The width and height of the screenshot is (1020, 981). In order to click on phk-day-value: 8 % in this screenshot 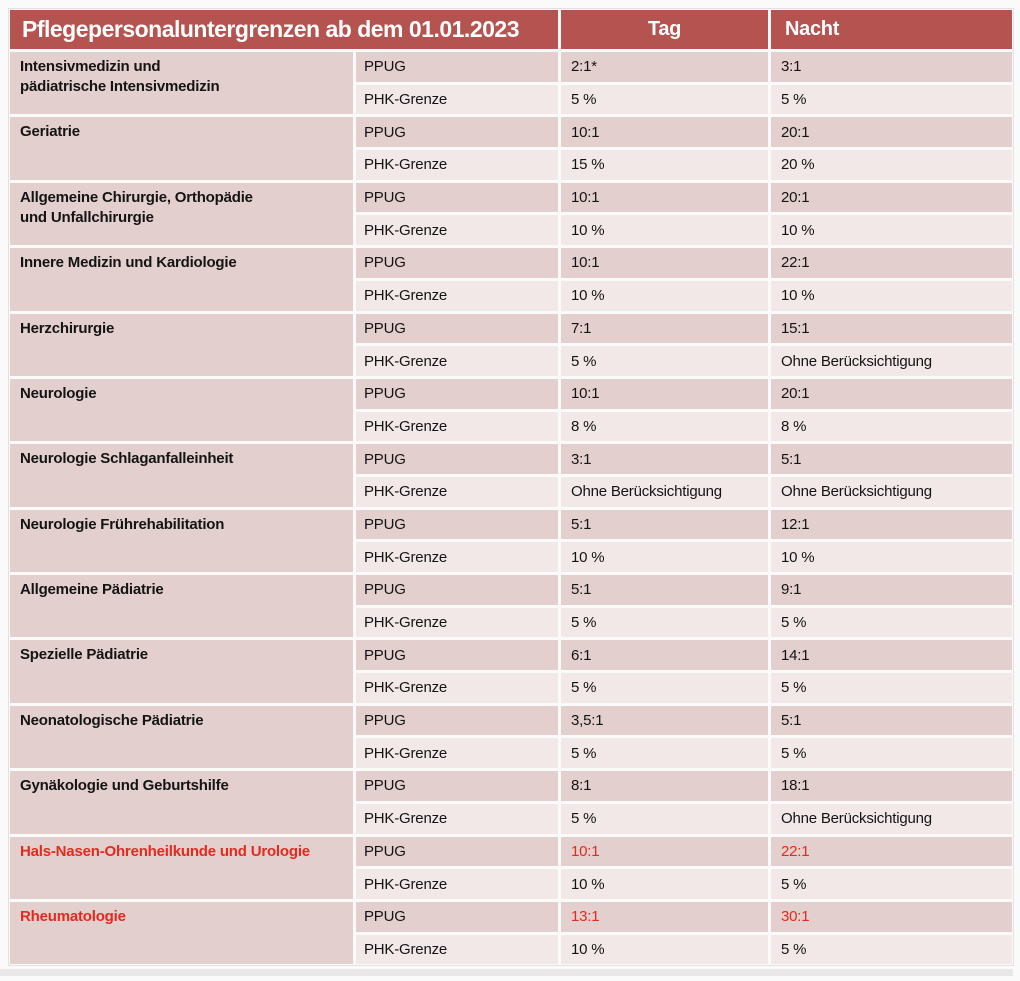, I will do `click(664, 426)`.